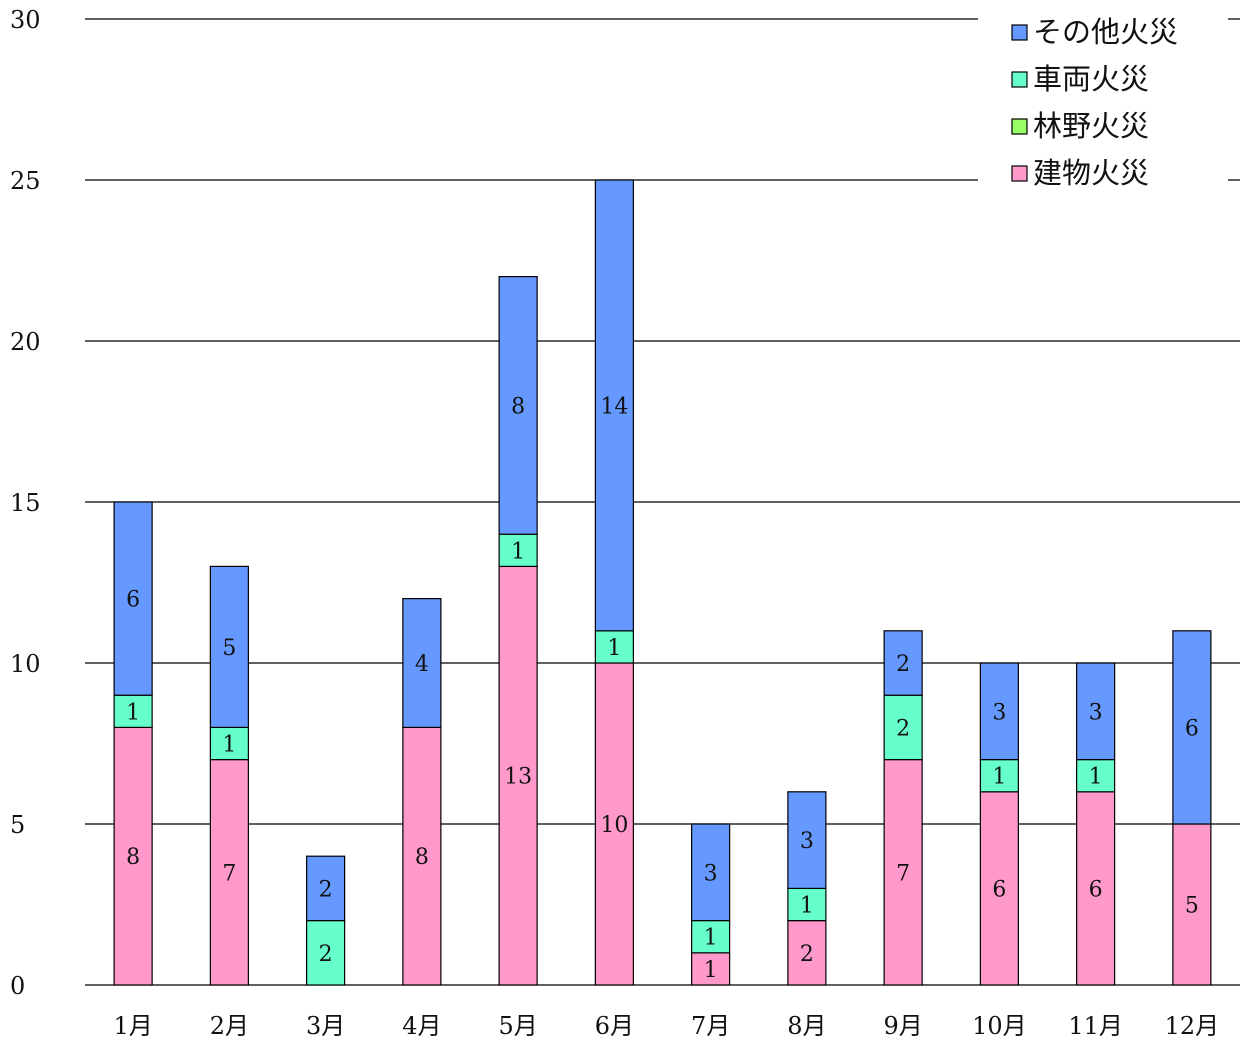  Describe the element at coordinates (666, 1026) in the screenshot. I see `x-axis-labels: 1月 2月 3月 4月 5月 6月 7月 8月 9月 10月 11月 12月` at that location.